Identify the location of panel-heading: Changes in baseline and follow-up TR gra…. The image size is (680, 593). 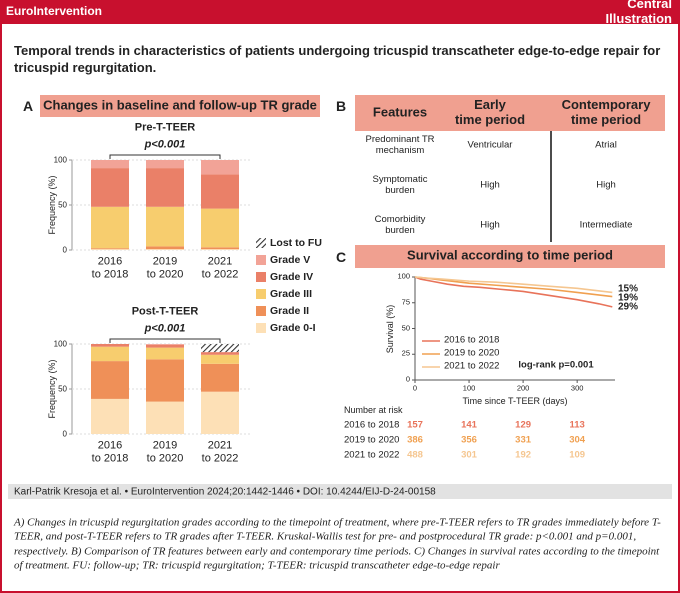
(180, 105).